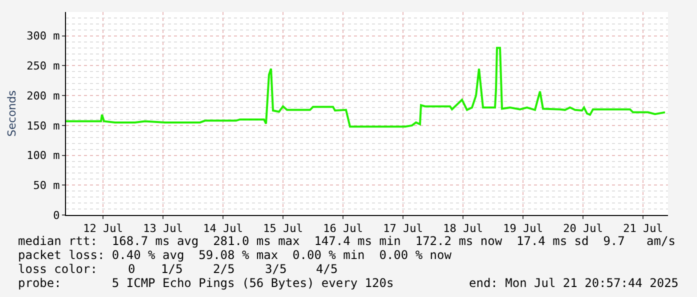 This screenshot has width=697, height=297. Describe the element at coordinates (583, 229) in the screenshot. I see `x-tick-label: 20 Jul` at that location.